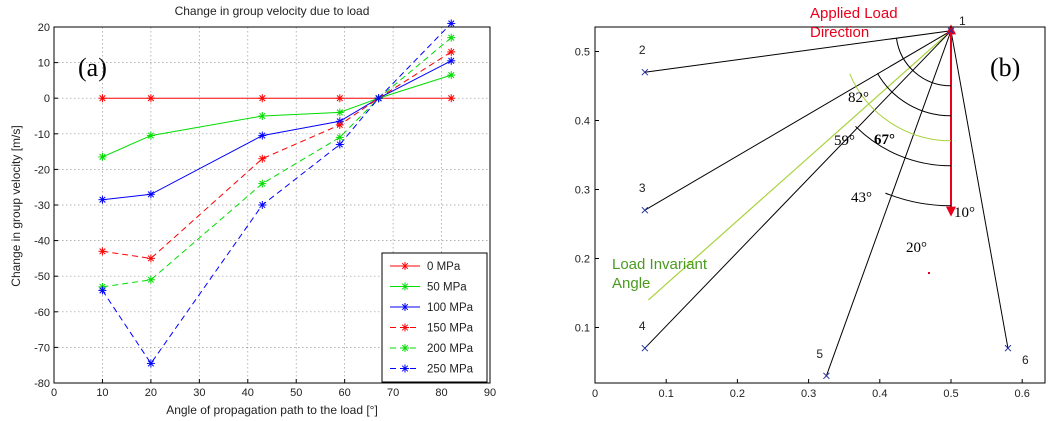  What do you see at coordinates (450, 308) in the screenshot?
I see `legend-label: 100 MPa` at bounding box center [450, 308].